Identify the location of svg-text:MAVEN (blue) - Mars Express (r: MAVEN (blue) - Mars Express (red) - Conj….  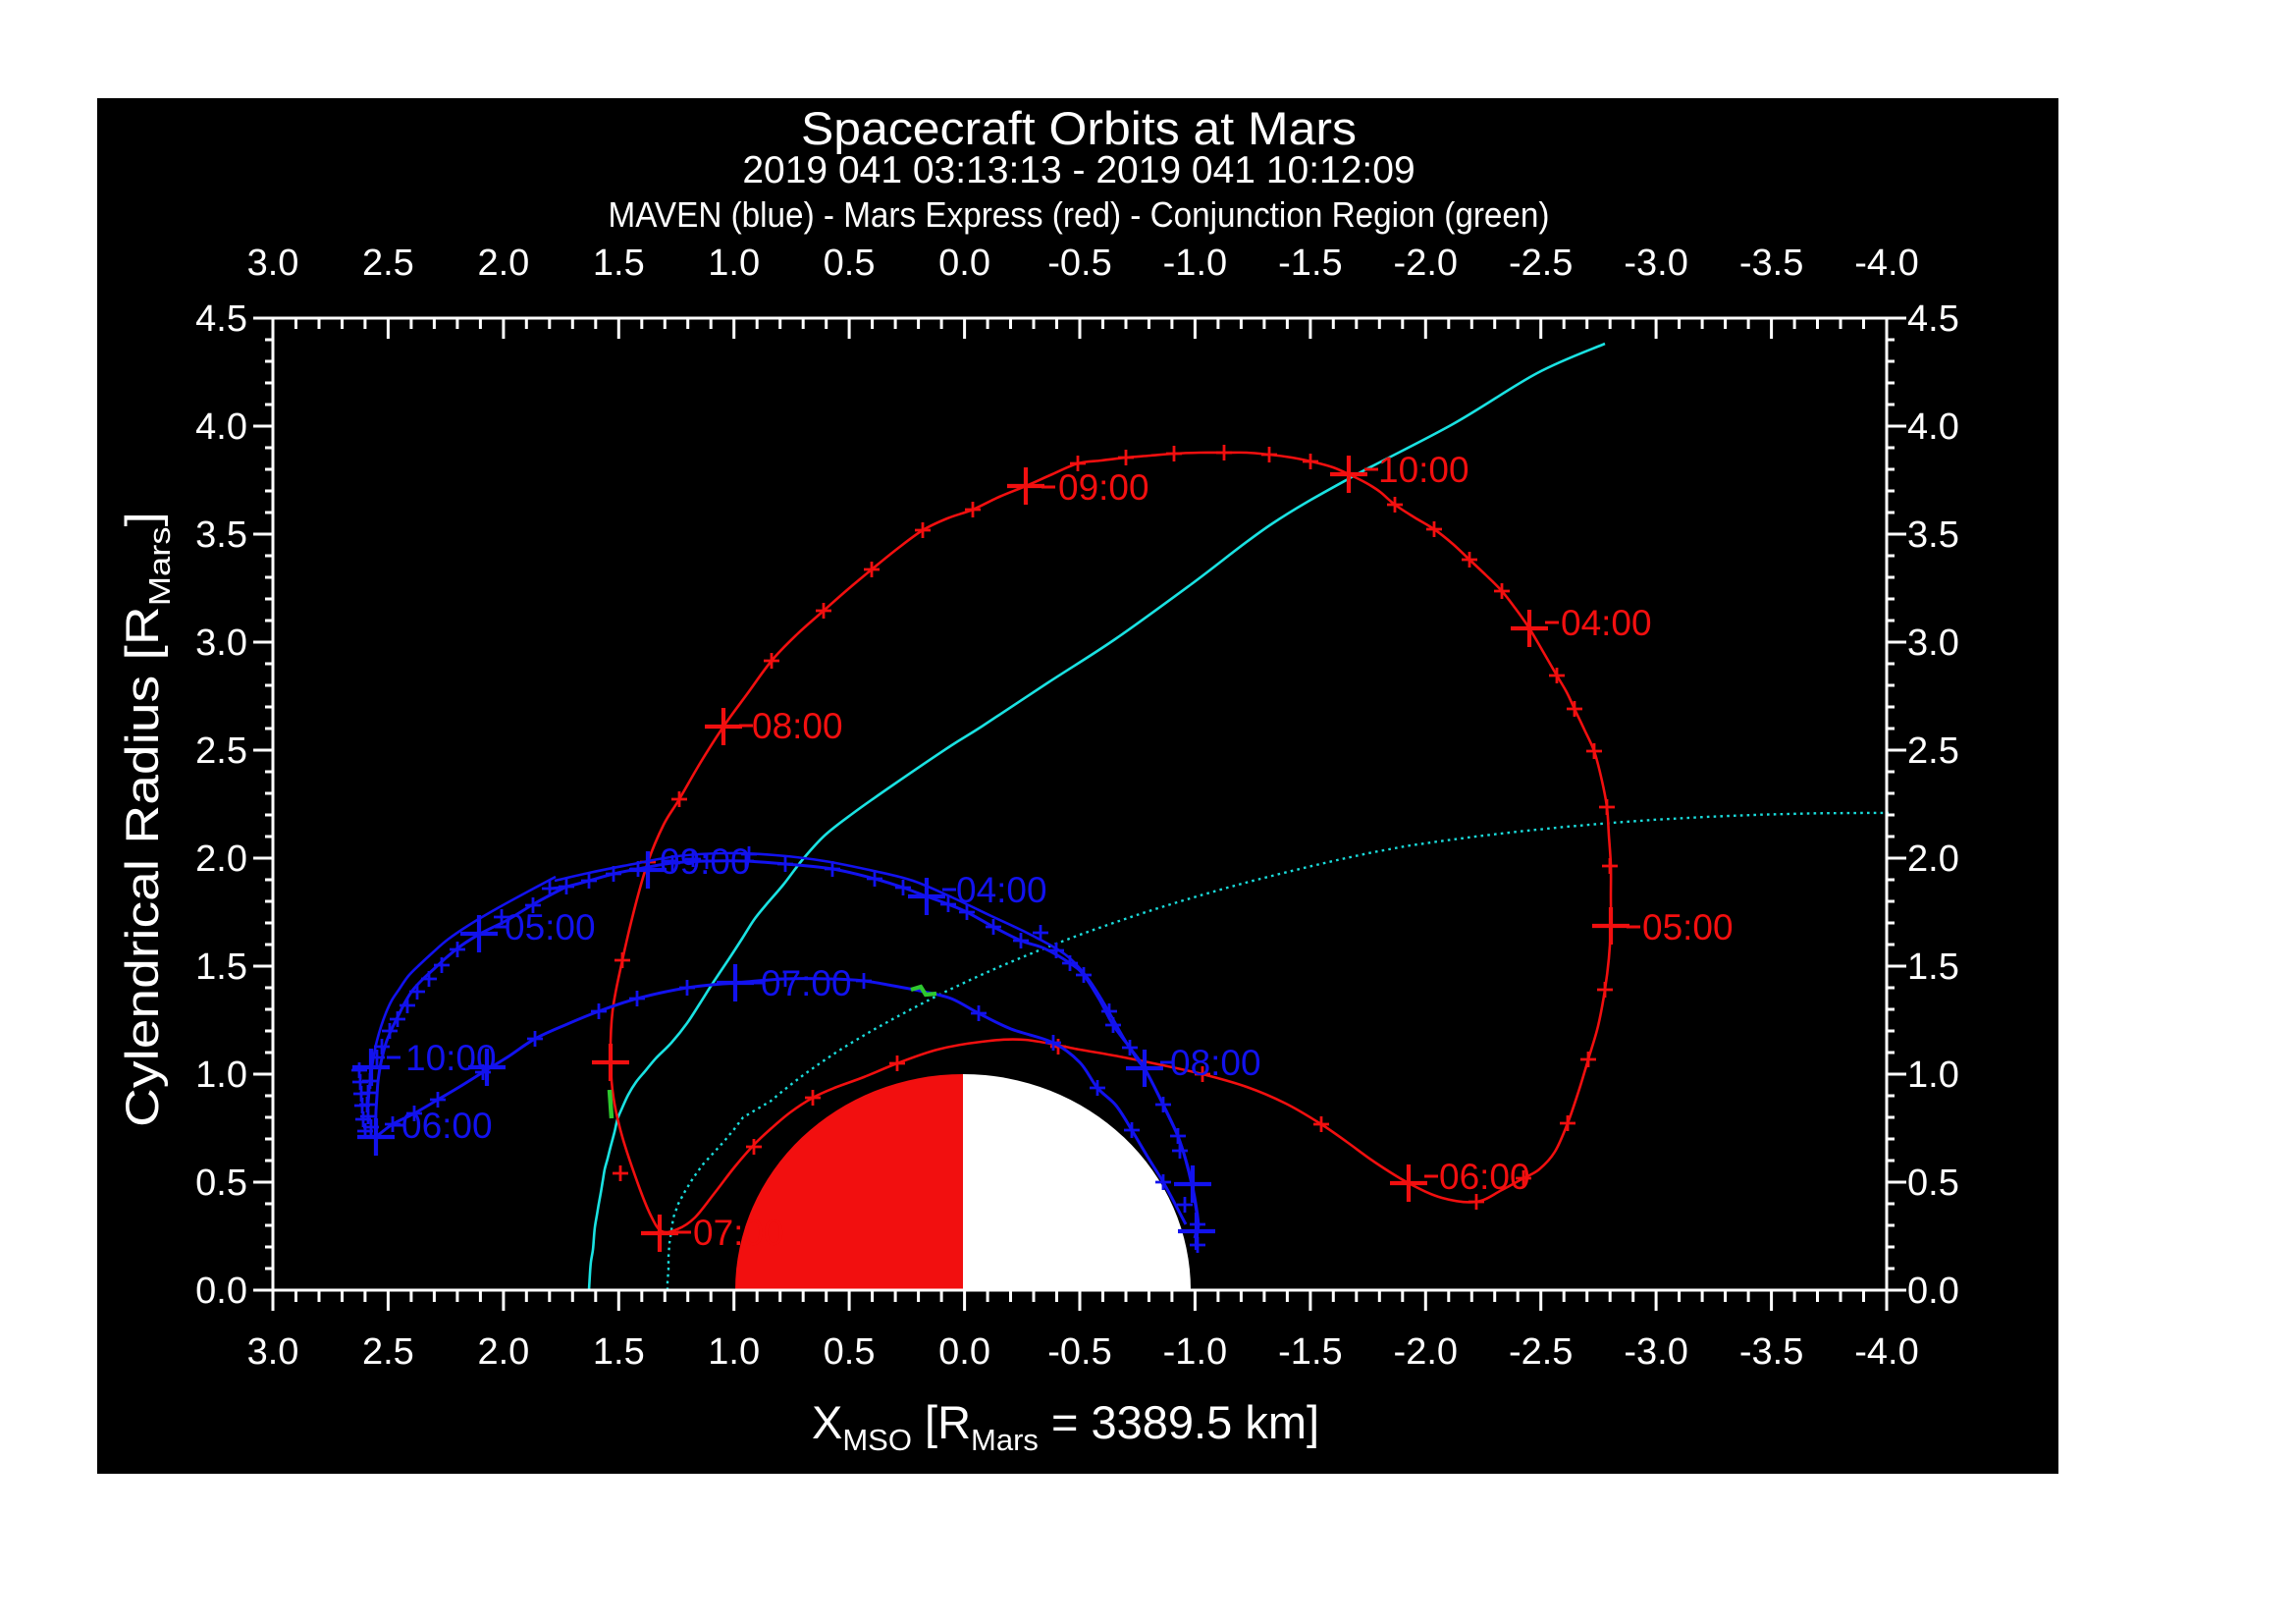
(1079, 215).